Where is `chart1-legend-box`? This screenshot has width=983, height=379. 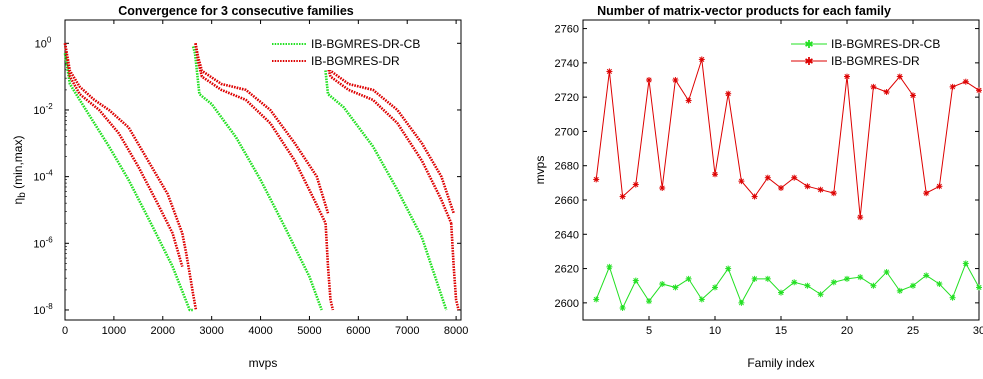 chart1-legend-box is located at coordinates (361, 52).